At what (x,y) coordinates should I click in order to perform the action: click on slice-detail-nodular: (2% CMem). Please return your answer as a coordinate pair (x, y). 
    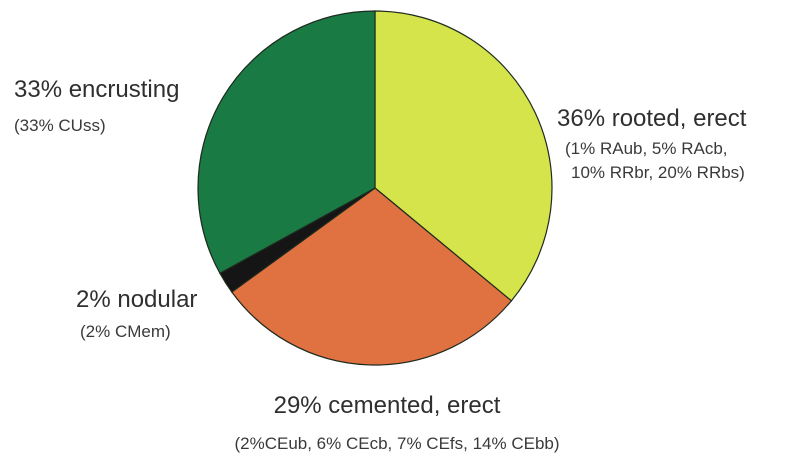
    Looking at the image, I should click on (125, 331).